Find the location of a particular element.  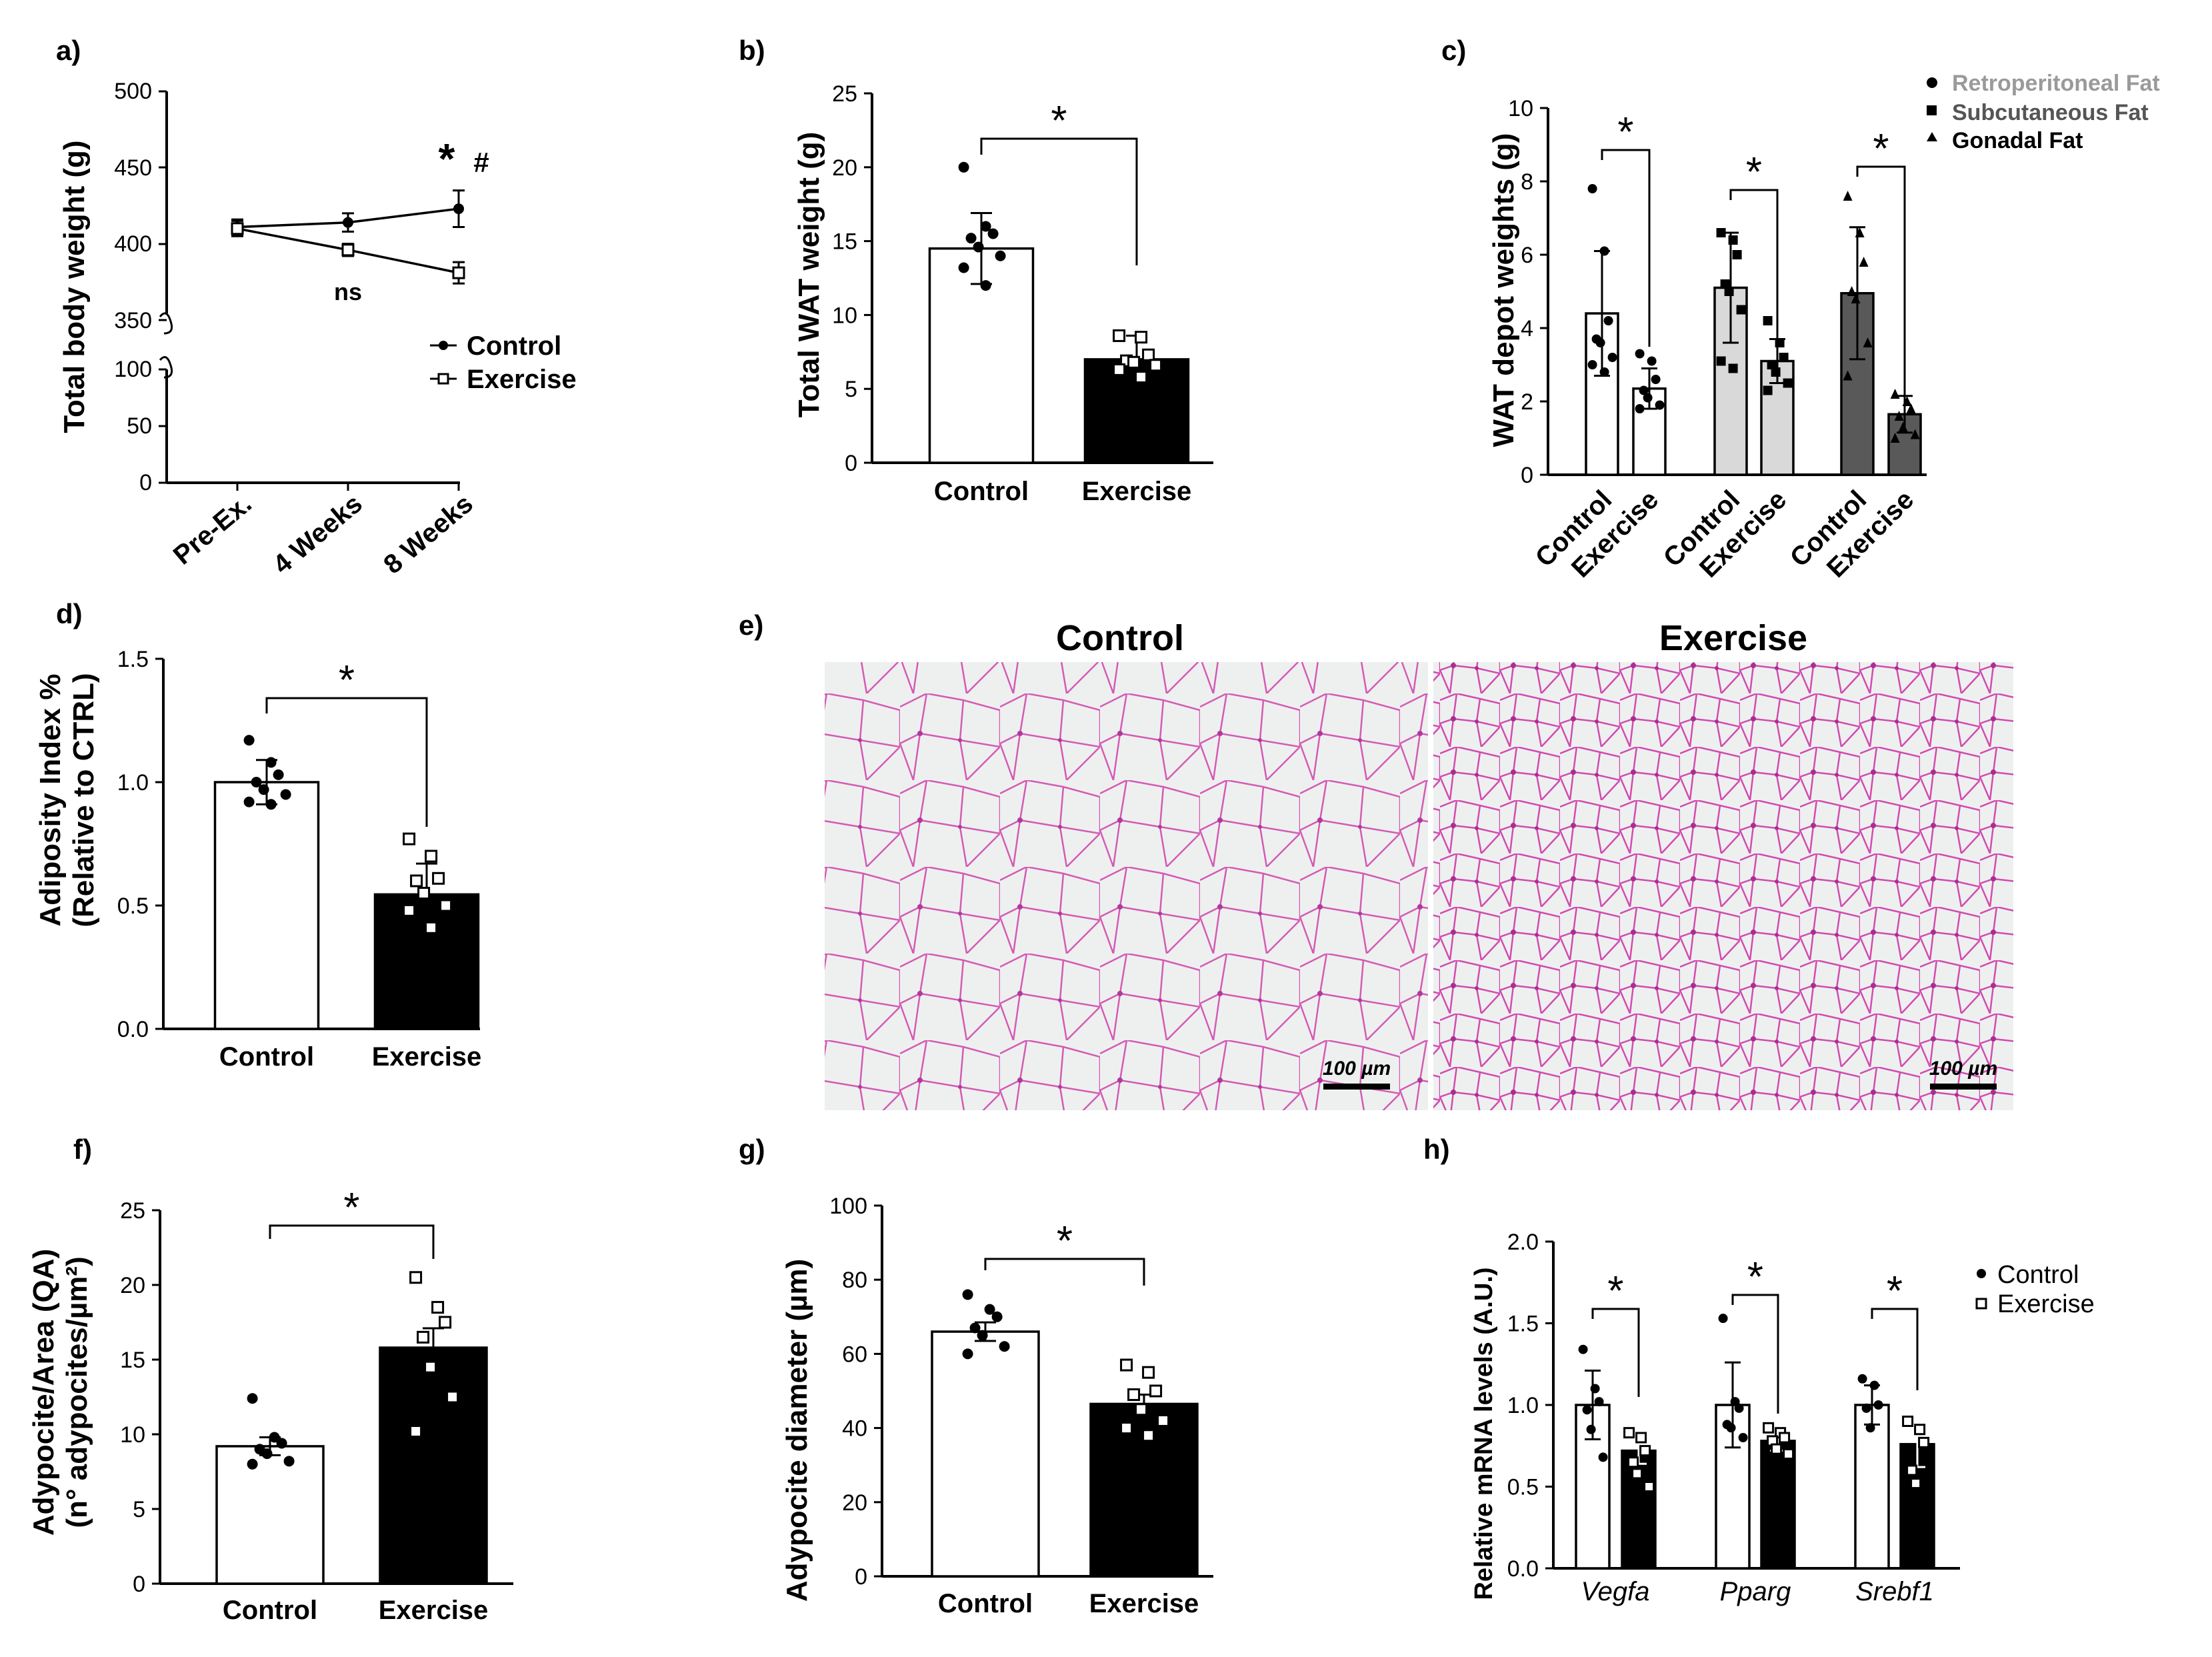

b-ytick: 10 is located at coordinates (844, 315).